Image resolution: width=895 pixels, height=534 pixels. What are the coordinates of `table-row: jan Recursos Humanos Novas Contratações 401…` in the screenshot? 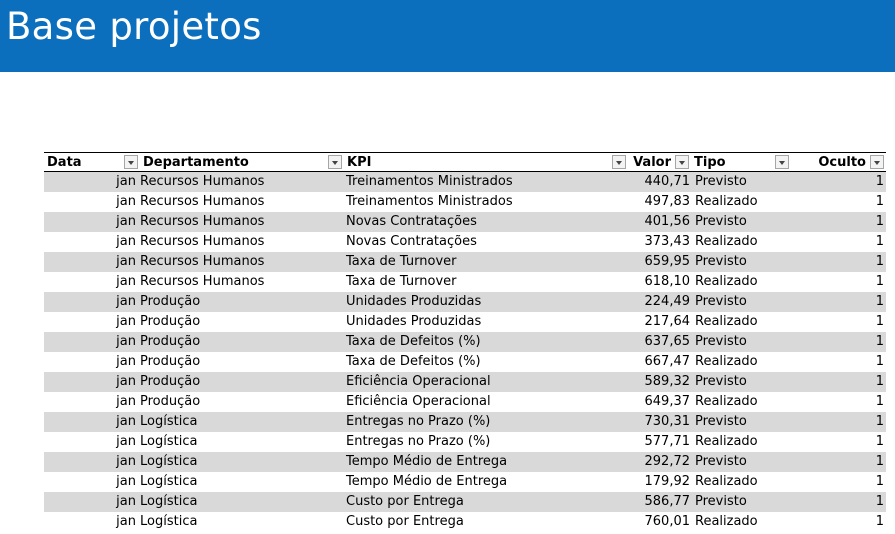 It's located at (465, 222).